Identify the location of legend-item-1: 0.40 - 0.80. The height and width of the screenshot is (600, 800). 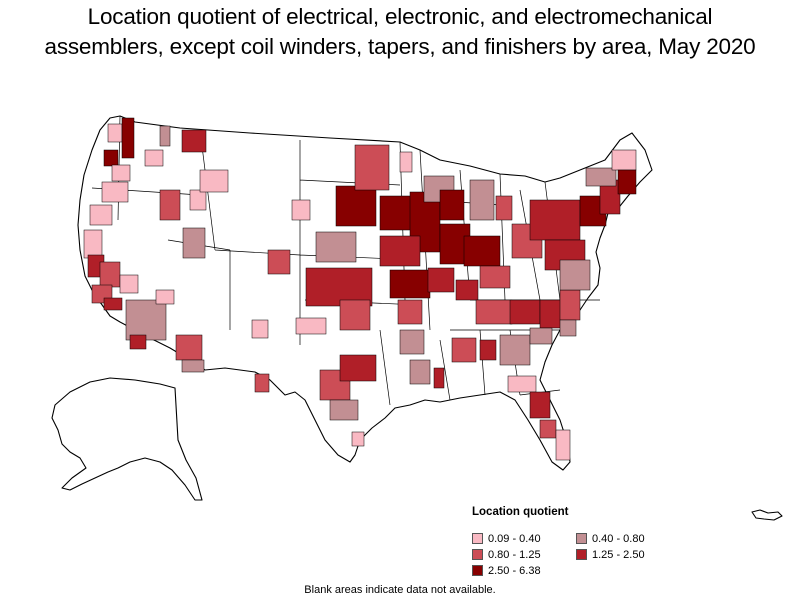
(626, 538).